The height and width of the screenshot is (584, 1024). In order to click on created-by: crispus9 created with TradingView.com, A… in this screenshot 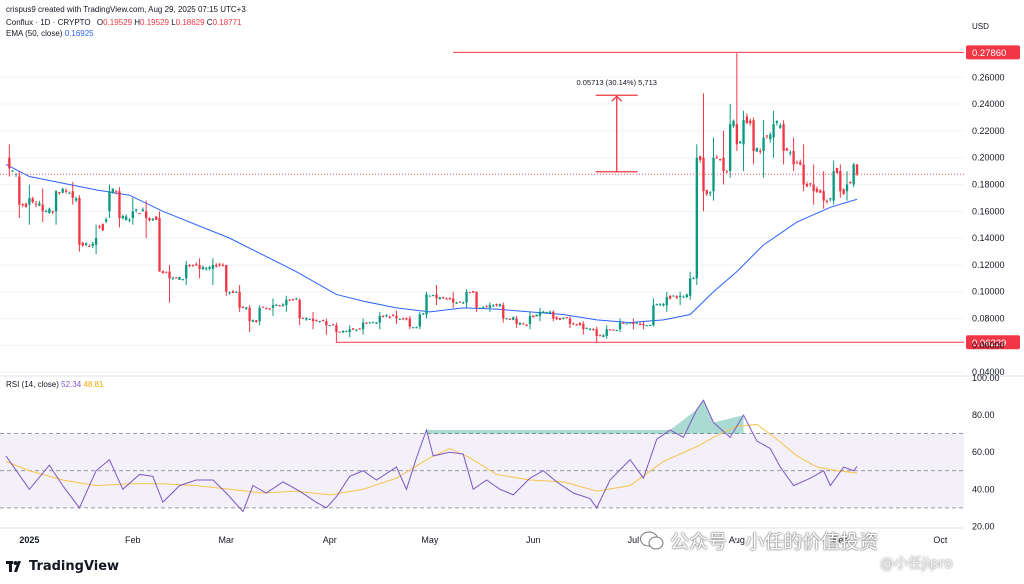, I will do `click(126, 9)`.